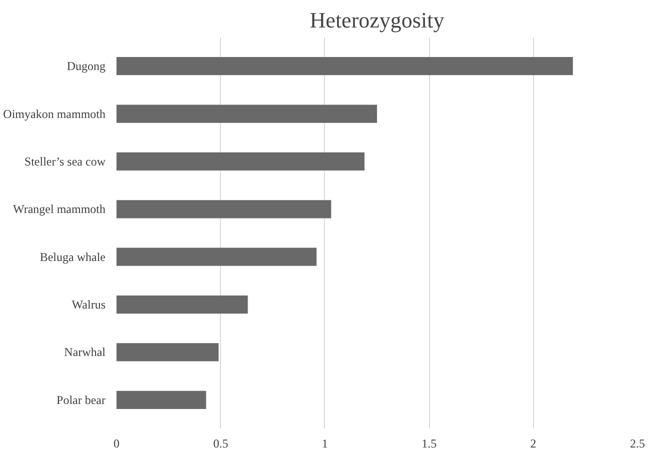 The width and height of the screenshot is (651, 450). What do you see at coordinates (59, 209) in the screenshot?
I see `y-tick-label: Wrangel mammoth` at bounding box center [59, 209].